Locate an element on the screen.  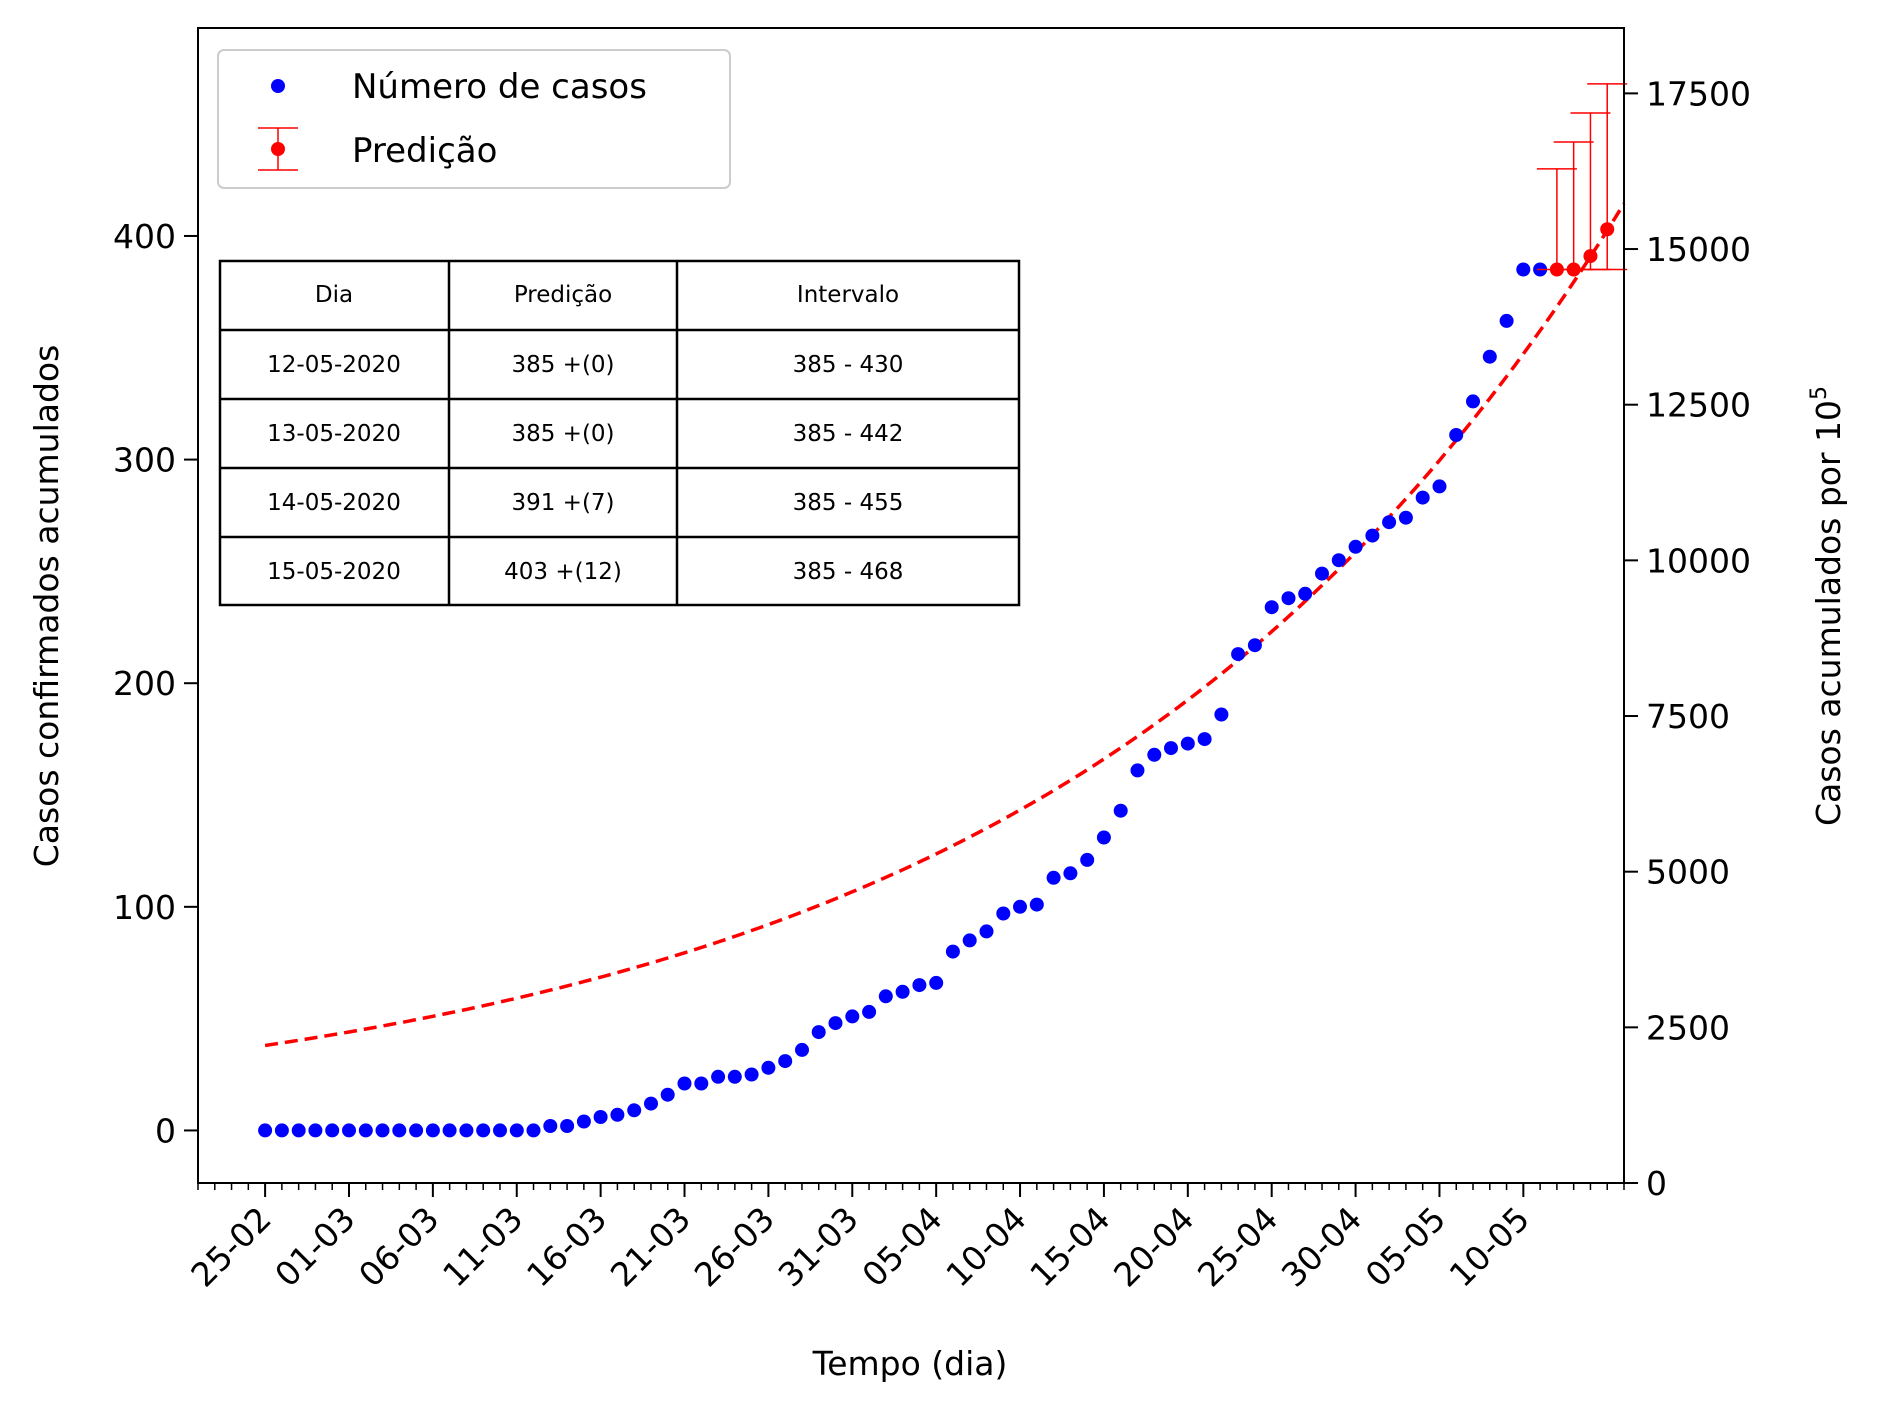
y-right-tick-label: 10000 is located at coordinates (1698, 560).